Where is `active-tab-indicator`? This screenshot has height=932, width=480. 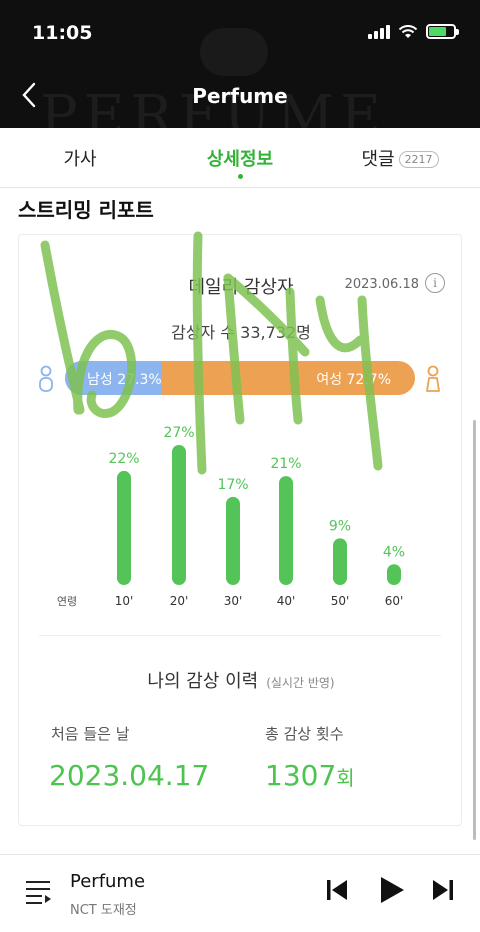 active-tab-indicator is located at coordinates (240, 176).